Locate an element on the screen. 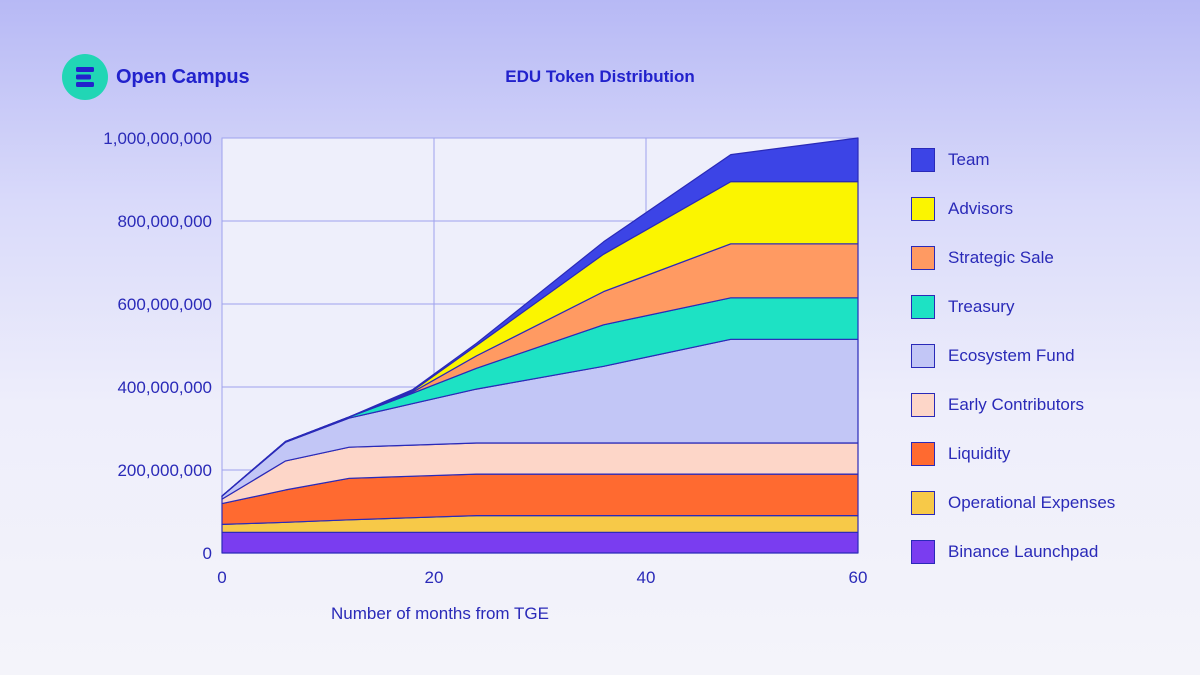 The height and width of the screenshot is (675, 1200). y-tick-label: 0 is located at coordinates (207, 553).